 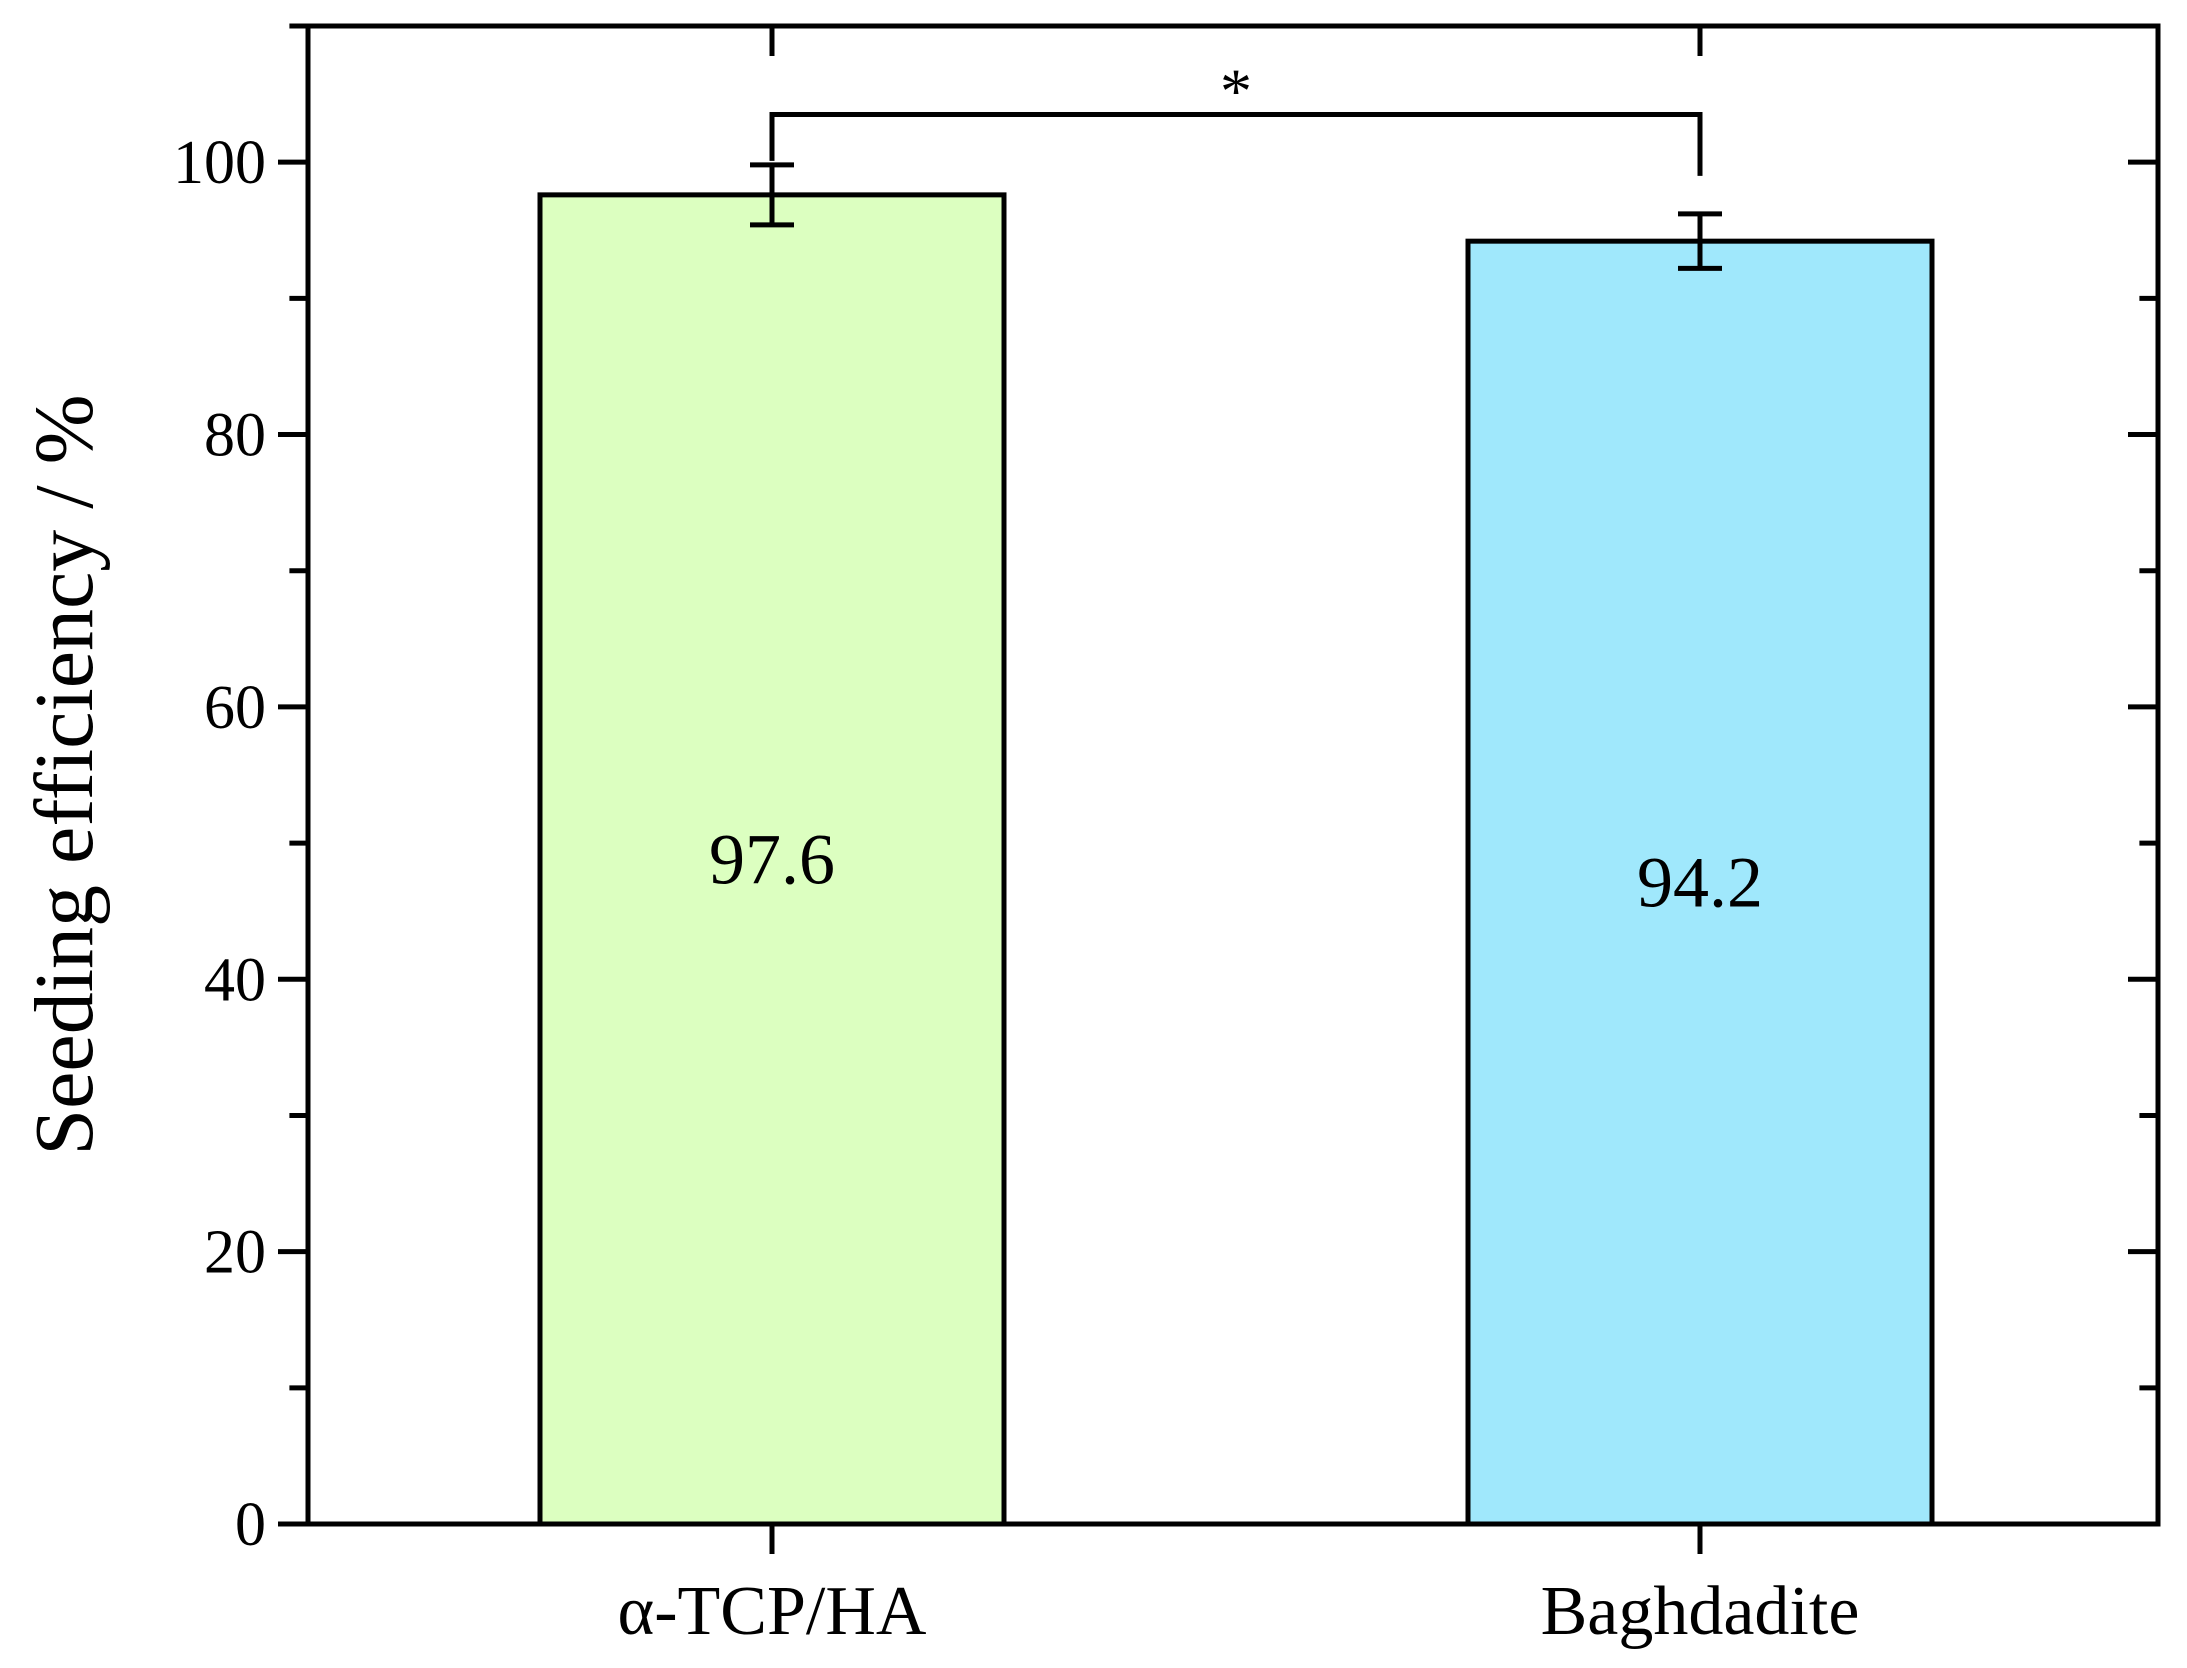 I want to click on y-tick-labels: 0 20 40 60 80 100, so click(x=219, y=844).